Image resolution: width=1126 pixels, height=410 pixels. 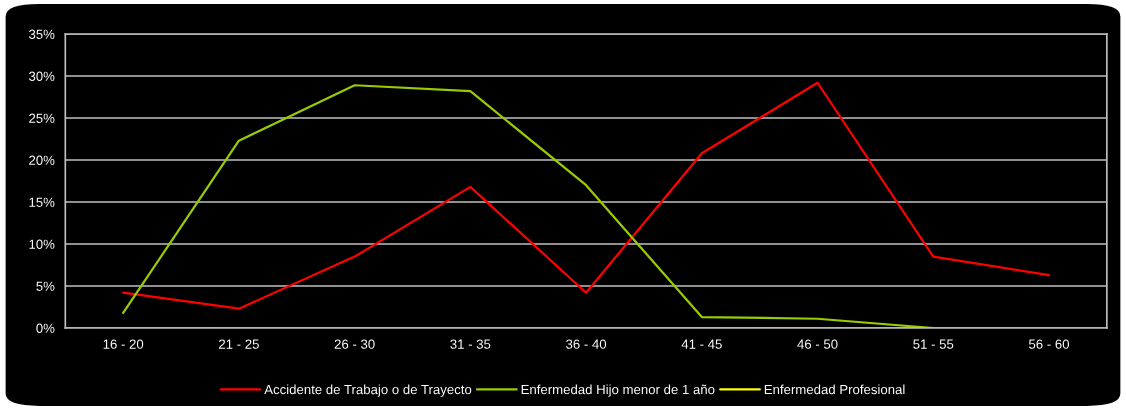 I want to click on y-tick-label: 25%, so click(x=42, y=118).